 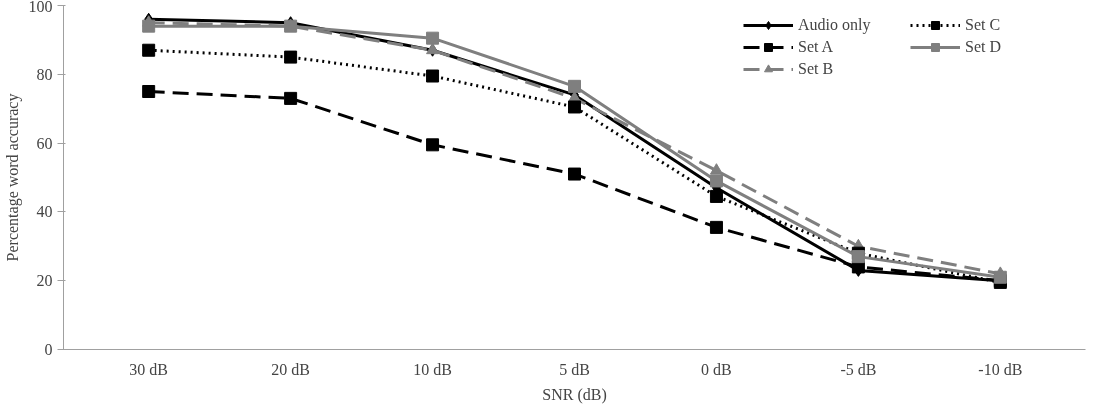 I want to click on legend-label: Audio only, so click(x=835, y=25).